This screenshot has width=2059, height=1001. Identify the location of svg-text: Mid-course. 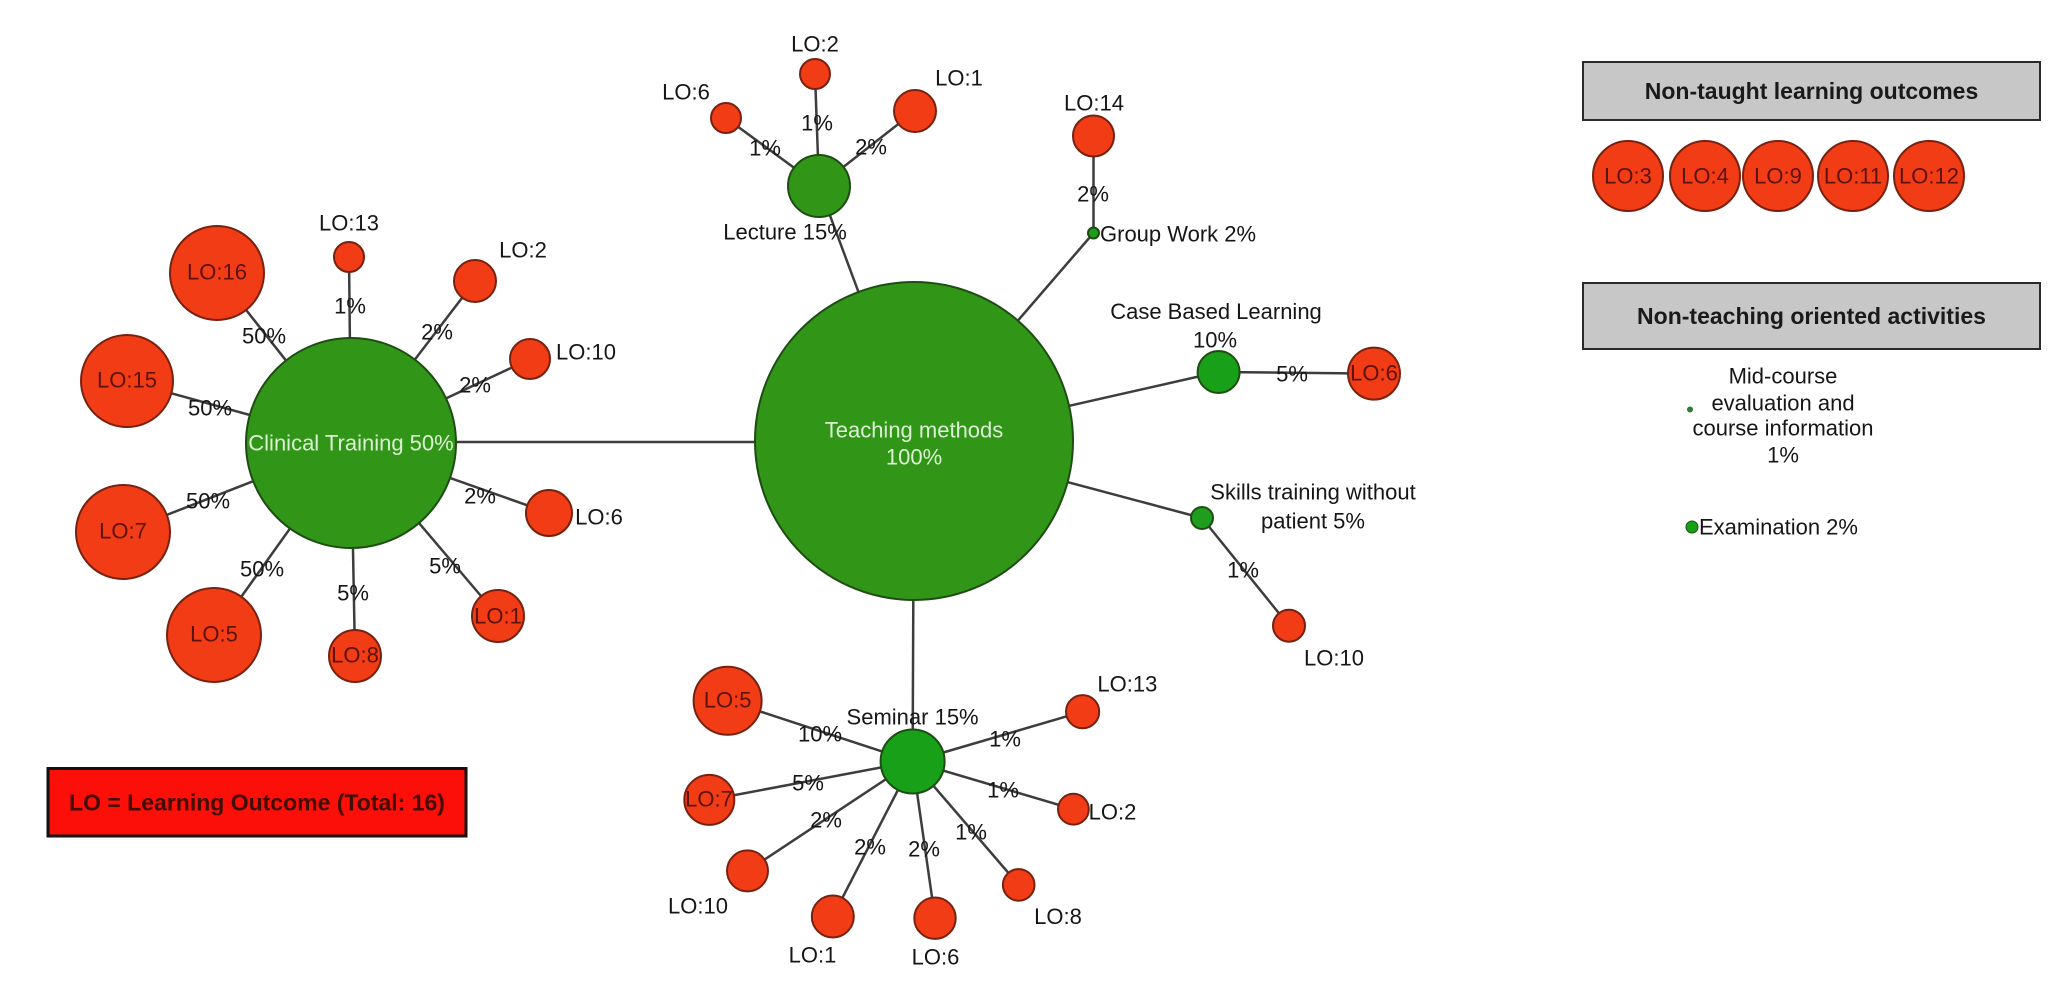
(1783, 376).